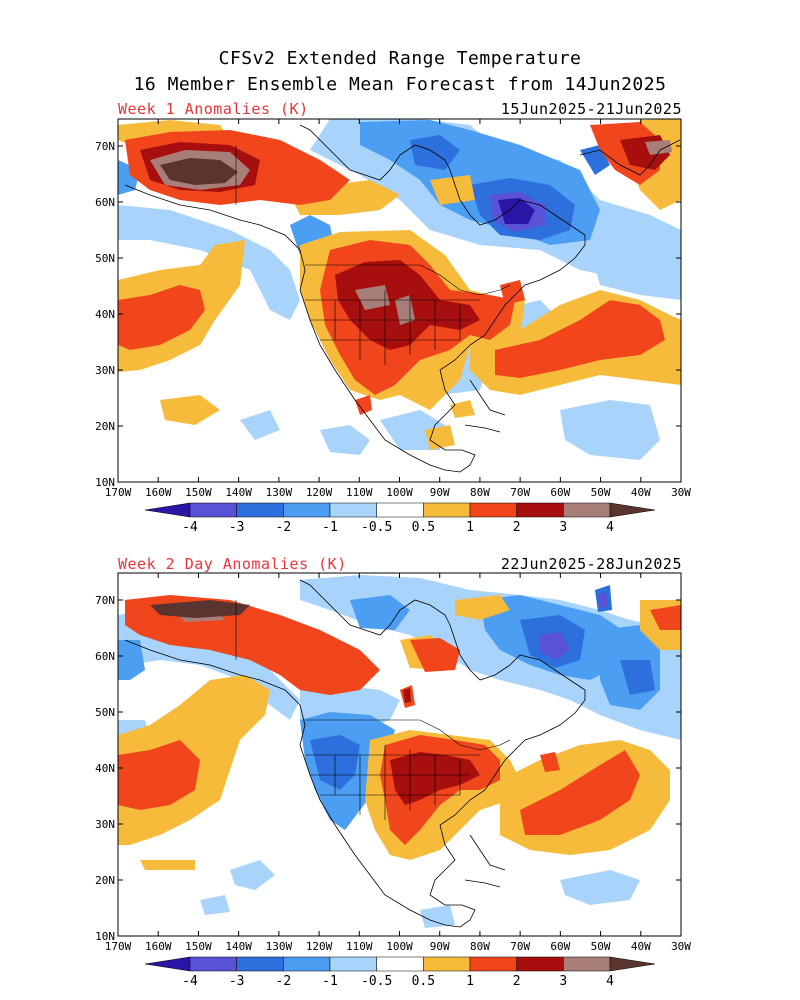 Image resolution: width=800 pixels, height=1000 pixels. I want to click on panel2-lat-label: 20N, so click(105, 880).